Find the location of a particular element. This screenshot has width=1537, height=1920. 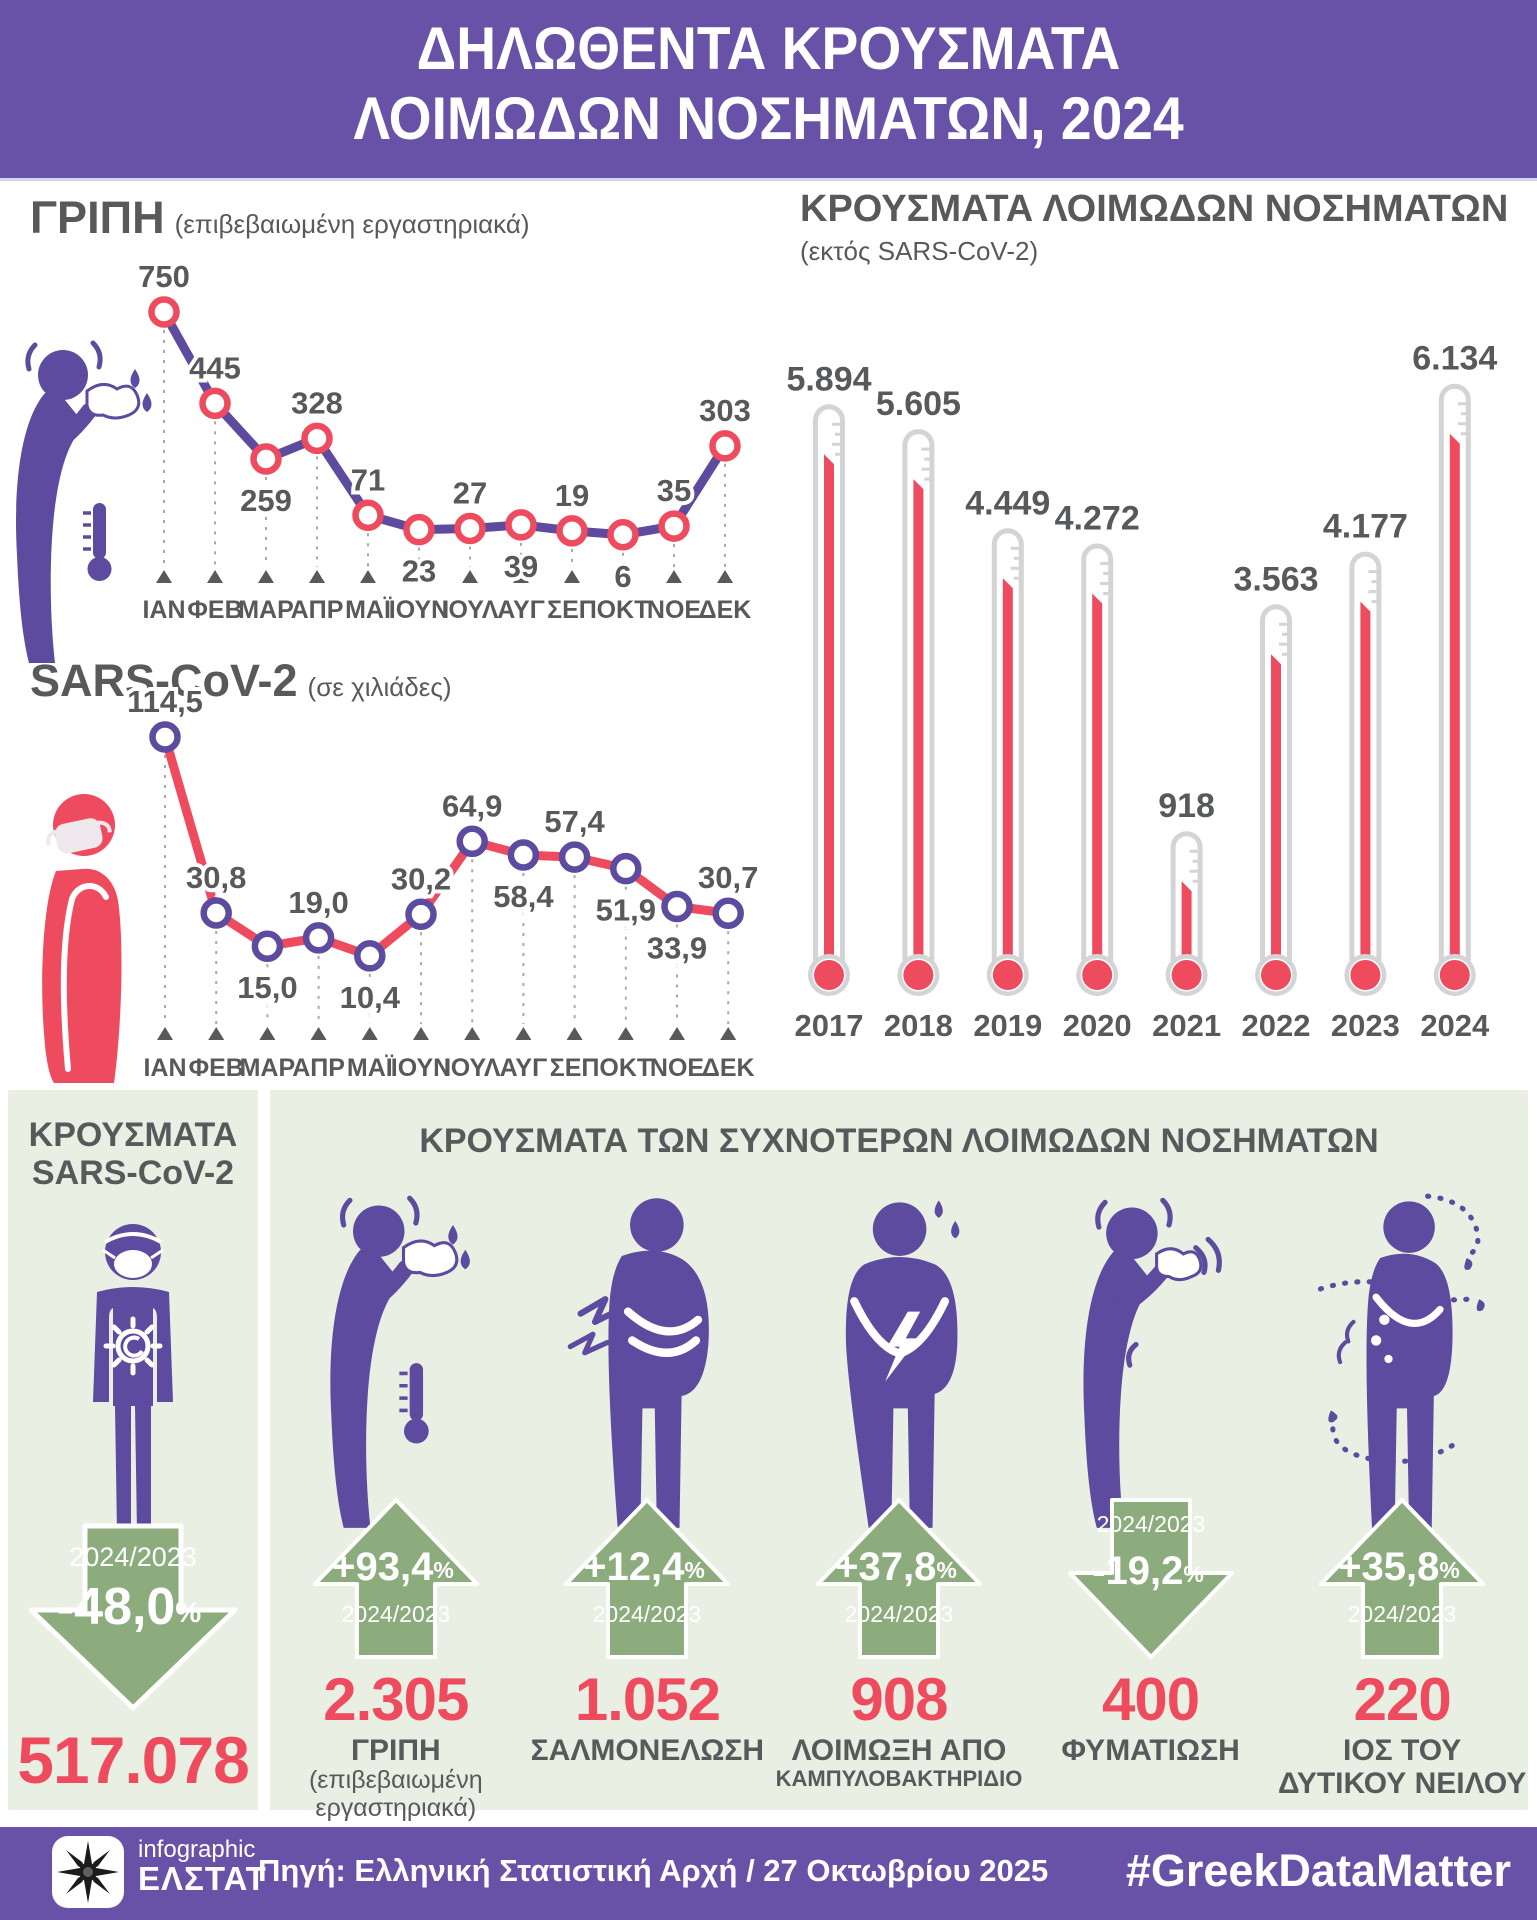

compass-star-icon is located at coordinates (88, 1872).